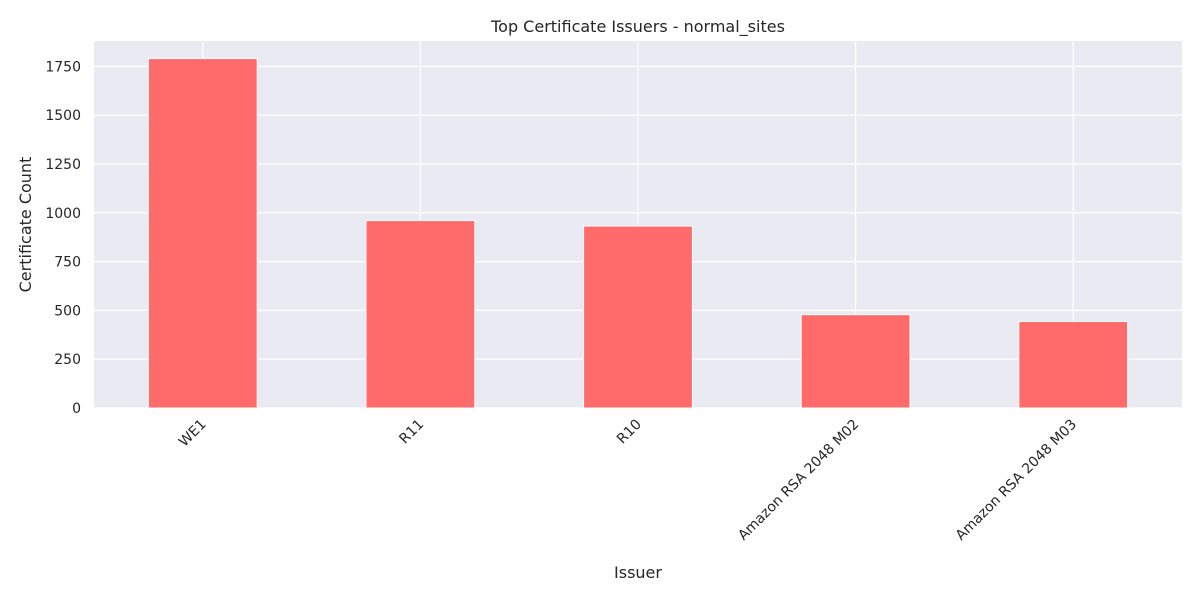 Image resolution: width=1200 pixels, height=600 pixels. What do you see at coordinates (855, 361) in the screenshot?
I see `bar-amazon-rsa-2048-m02` at bounding box center [855, 361].